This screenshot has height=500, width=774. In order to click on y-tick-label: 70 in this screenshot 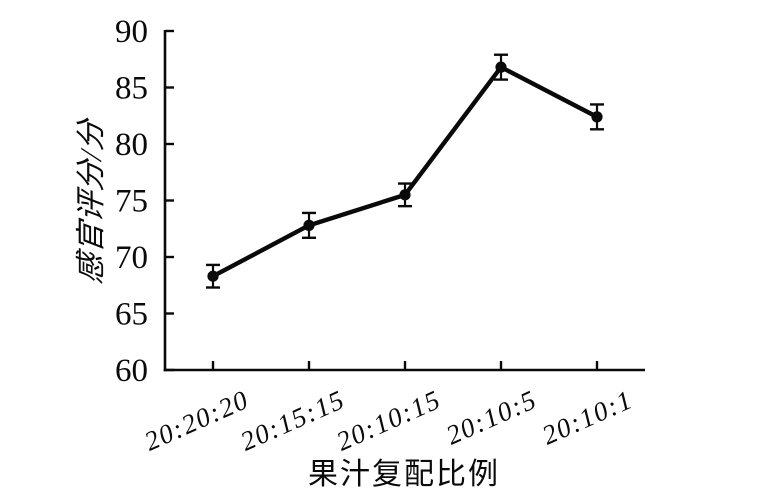, I will do `click(131, 258)`.